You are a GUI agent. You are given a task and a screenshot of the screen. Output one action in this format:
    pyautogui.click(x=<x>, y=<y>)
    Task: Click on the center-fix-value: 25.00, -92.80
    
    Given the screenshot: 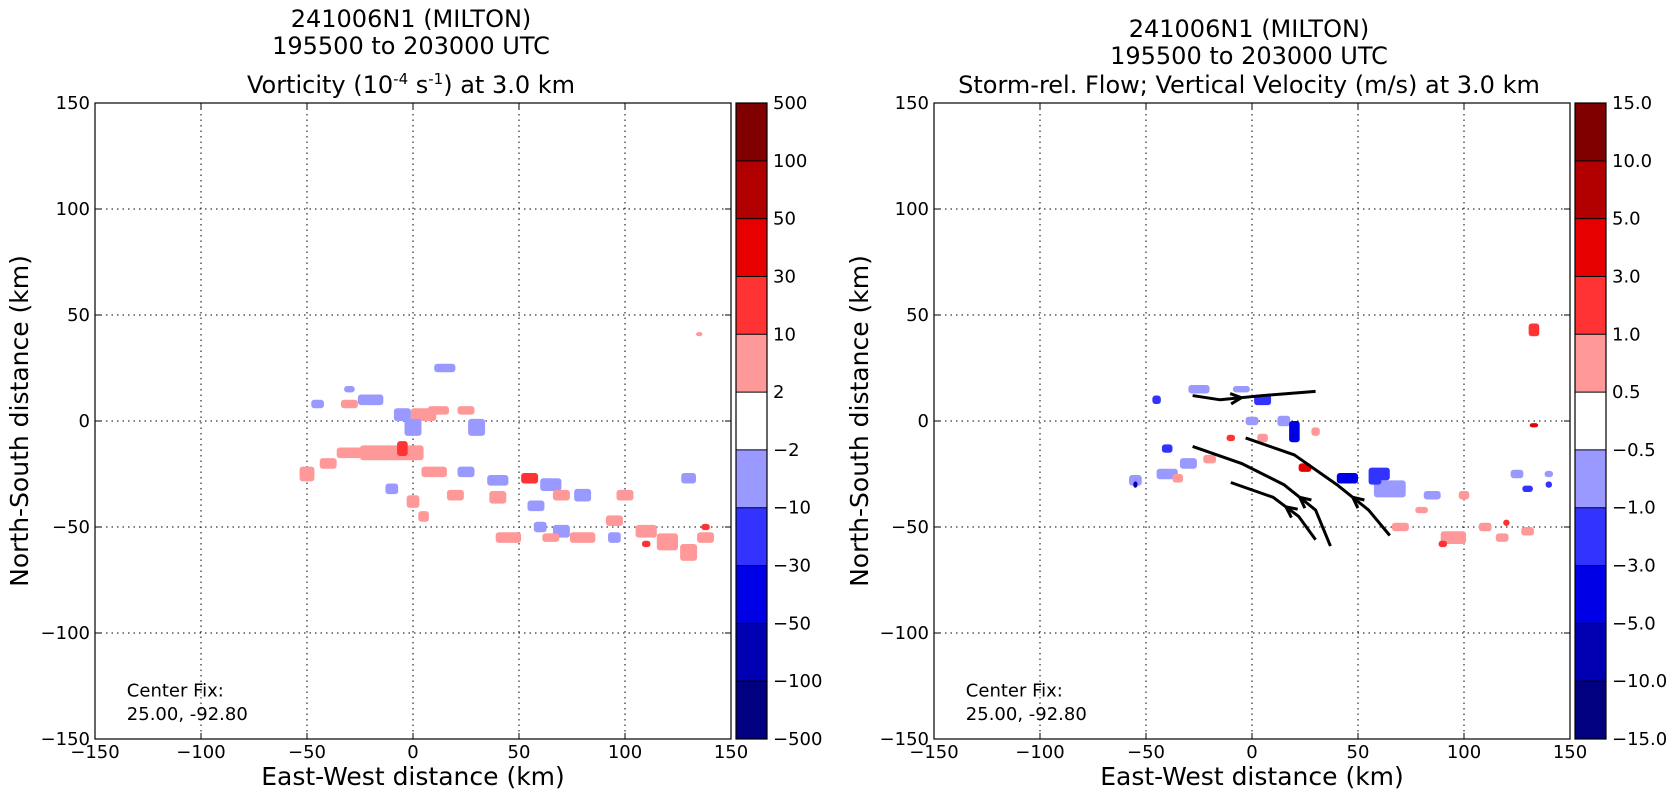 What is the action you would take?
    pyautogui.click(x=1026, y=714)
    